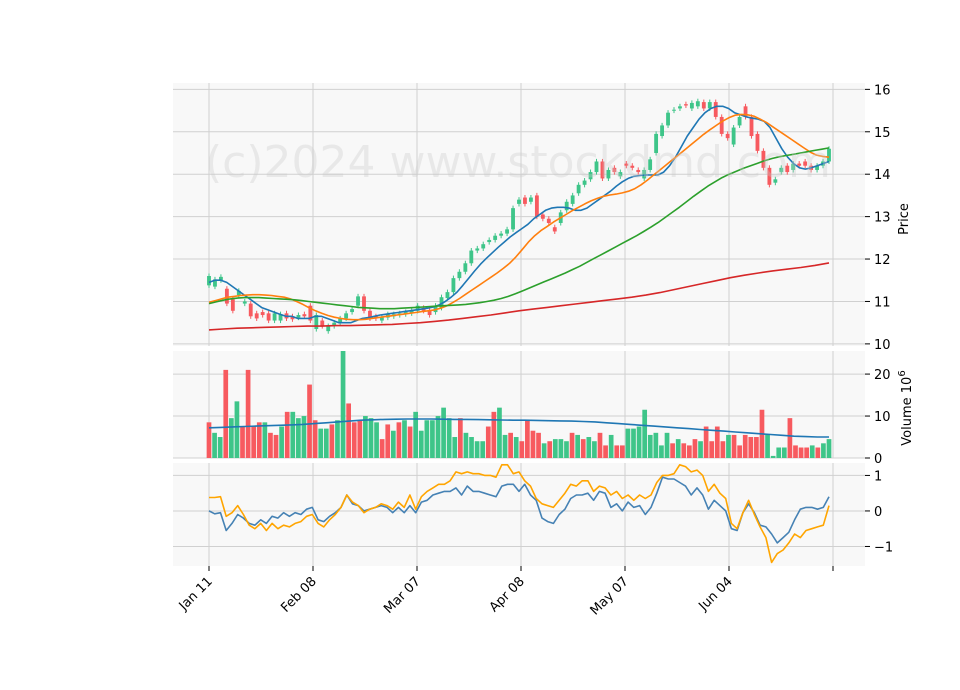 The width and height of the screenshot is (960, 690). I want to click on volume-panel: 0 10 20, so click(532, 409).